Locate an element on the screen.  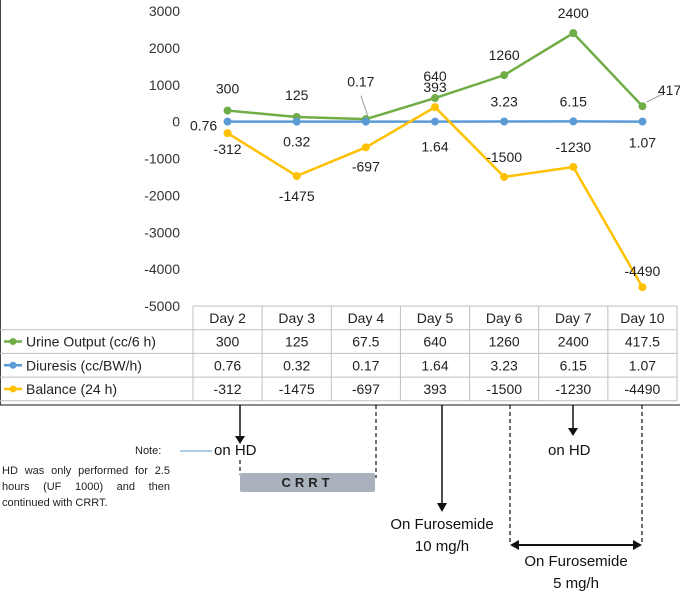
y-tick-label: 2000 is located at coordinates (164, 48).